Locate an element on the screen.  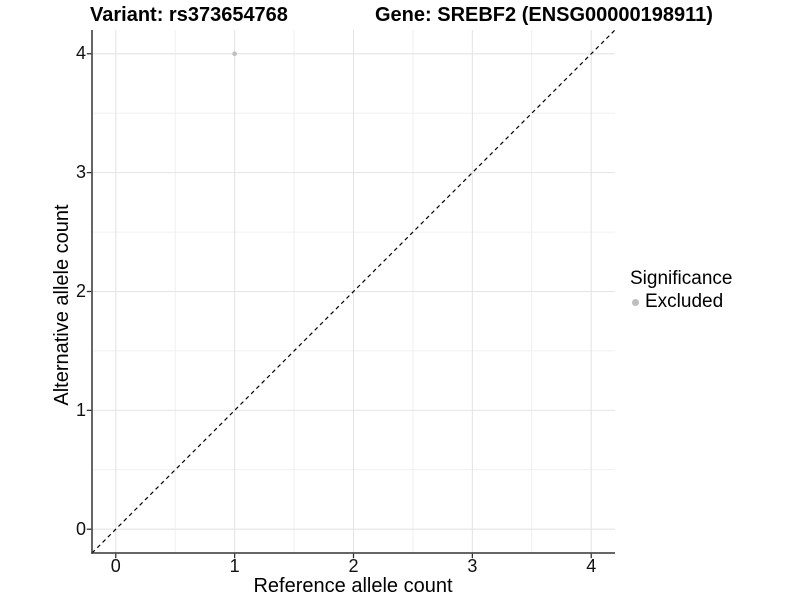
legend-item-label: Excluded is located at coordinates (684, 301).